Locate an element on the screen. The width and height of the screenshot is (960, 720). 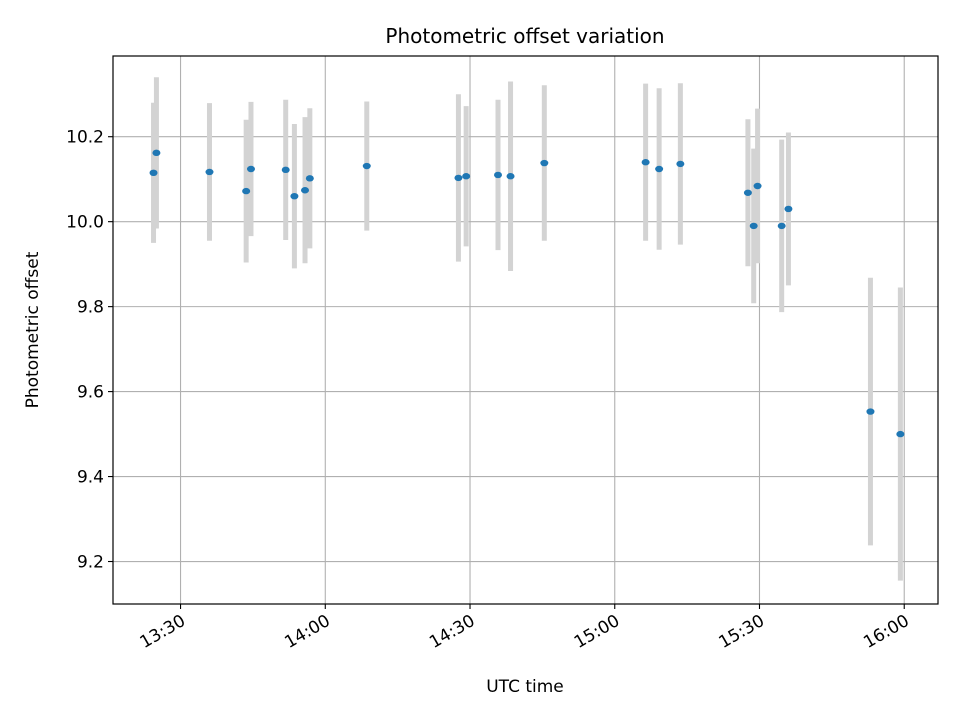
y-axis: 9.2 9.4 9.6 9.8 10.0 10.2 is located at coordinates (89, 350).